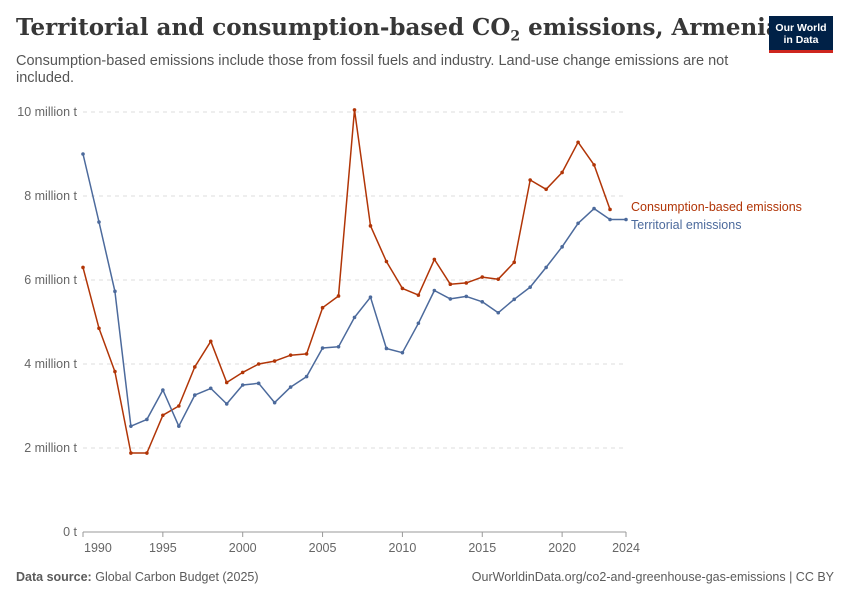  Describe the element at coordinates (626, 548) in the screenshot. I see `x-tick-label: 2024` at that location.